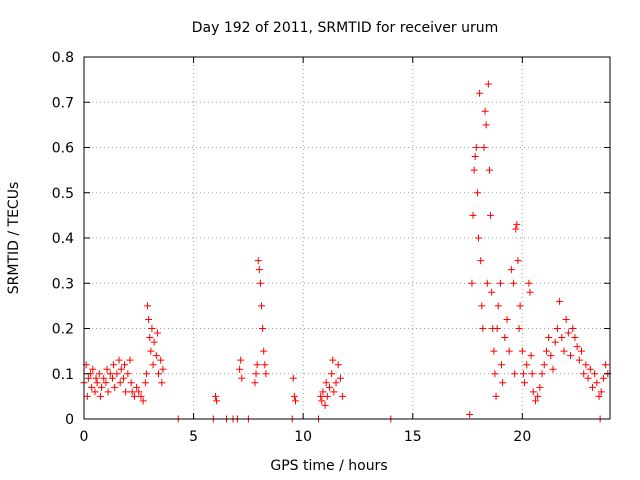  I want to click on x-tick-label: 10, so click(303, 437).